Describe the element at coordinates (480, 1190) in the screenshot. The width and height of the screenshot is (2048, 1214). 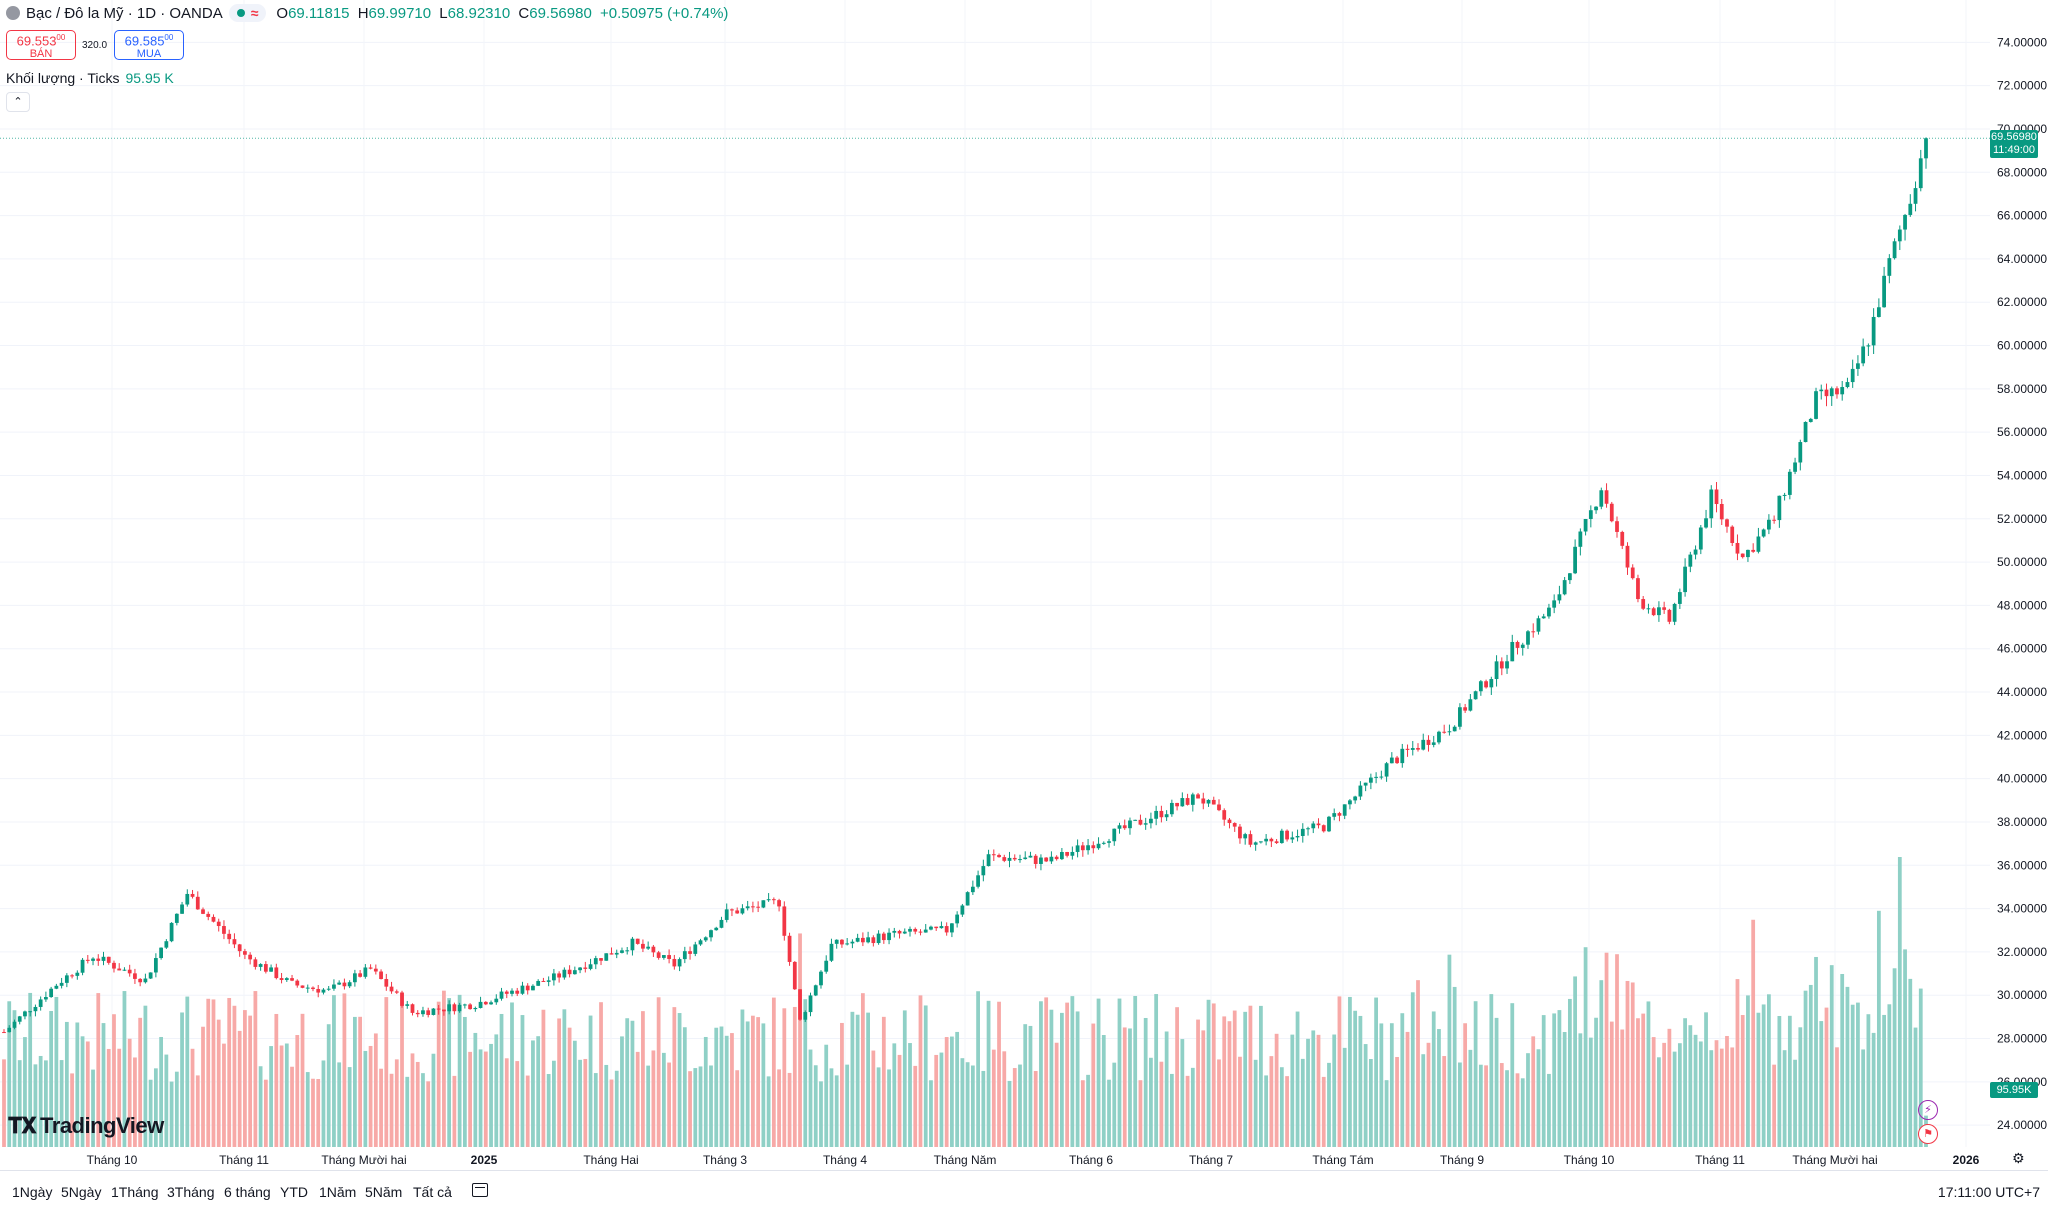
I see `calendar-icon` at that location.